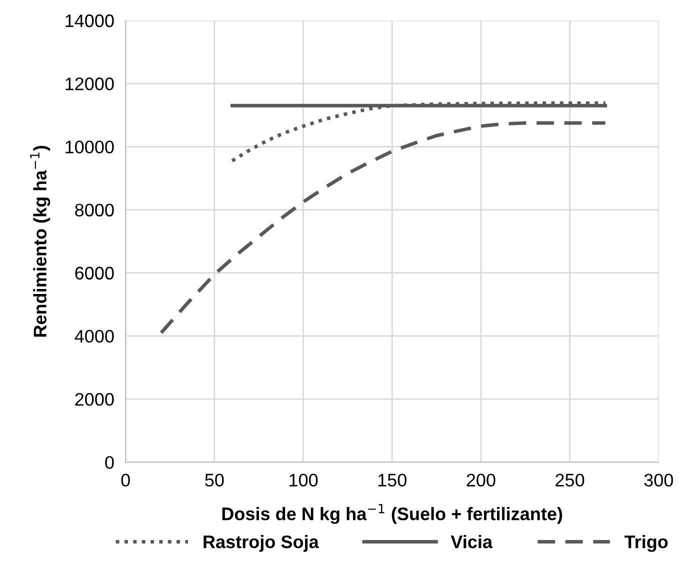 This screenshot has height=585, width=679. Describe the element at coordinates (471, 541) in the screenshot. I see `legend-label: Vicia` at that location.